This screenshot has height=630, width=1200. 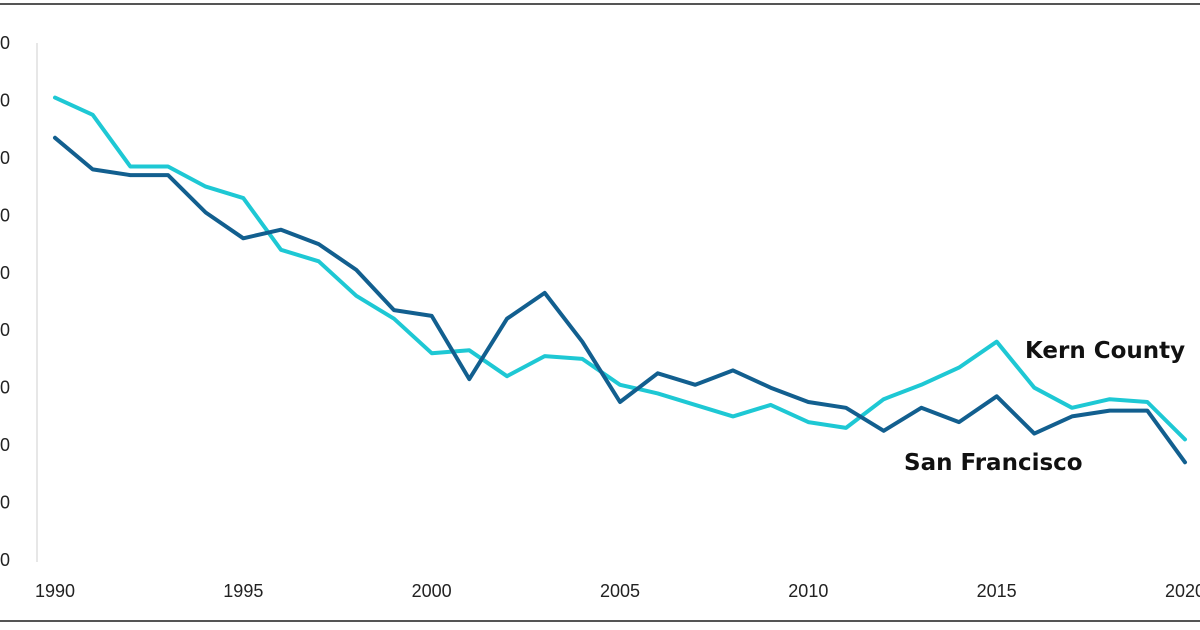 I want to click on y-axis-ticks: 0 0 0 0 0 0 0 0 0 0, so click(x=5, y=301).